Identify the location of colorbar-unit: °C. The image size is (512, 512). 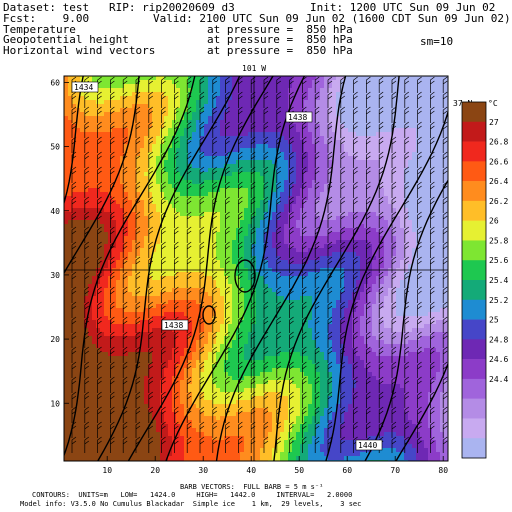
(493, 103).